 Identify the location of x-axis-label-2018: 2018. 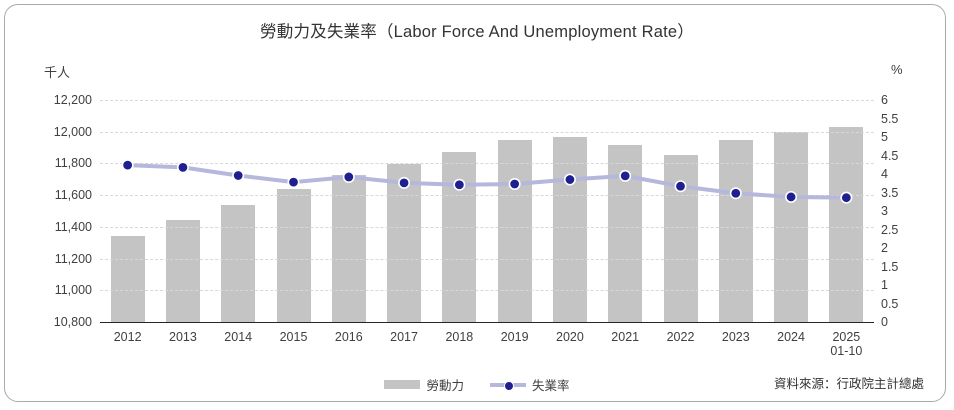
(459, 337).